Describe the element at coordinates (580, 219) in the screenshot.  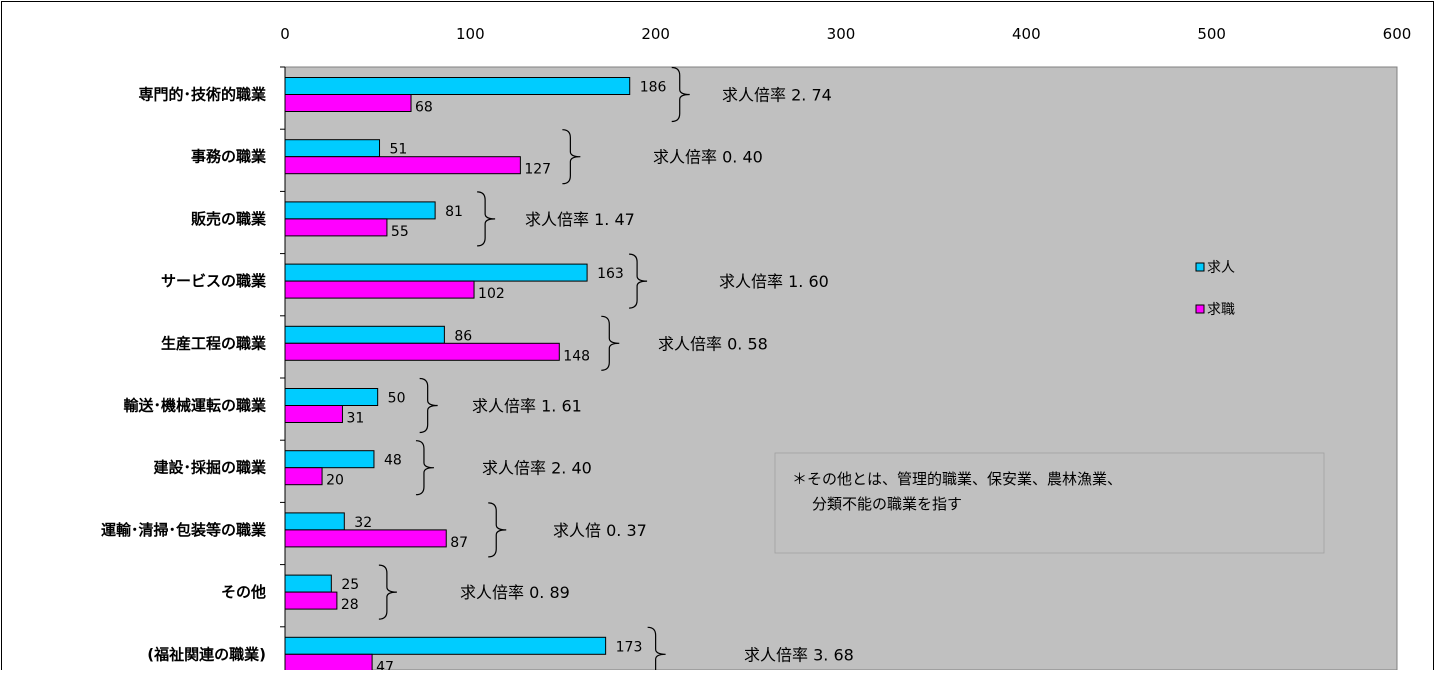
I see `ratio-annotation: 求人倍率 1. 47` at that location.